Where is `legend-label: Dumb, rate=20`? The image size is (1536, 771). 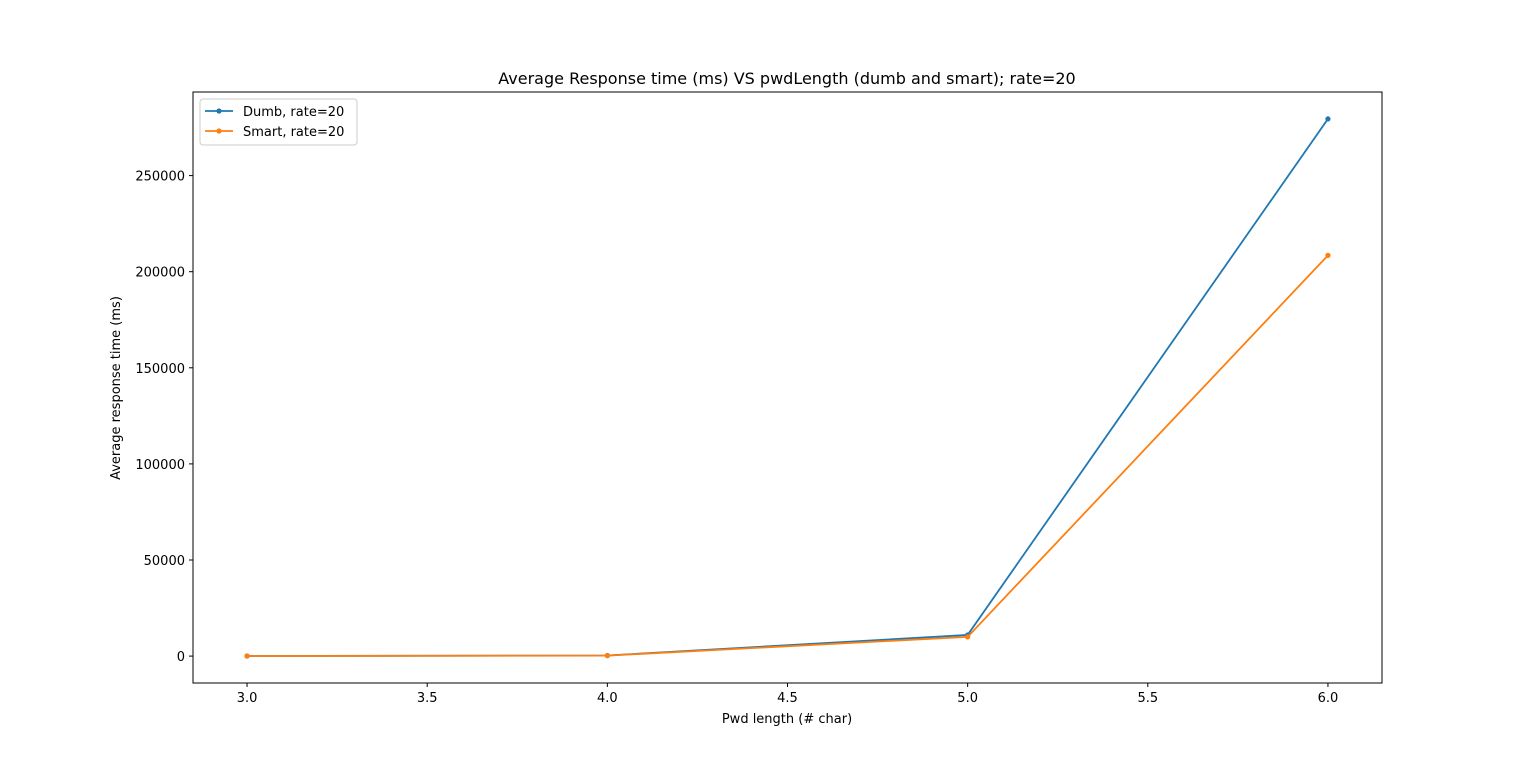 legend-label: Dumb, rate=20 is located at coordinates (293, 112).